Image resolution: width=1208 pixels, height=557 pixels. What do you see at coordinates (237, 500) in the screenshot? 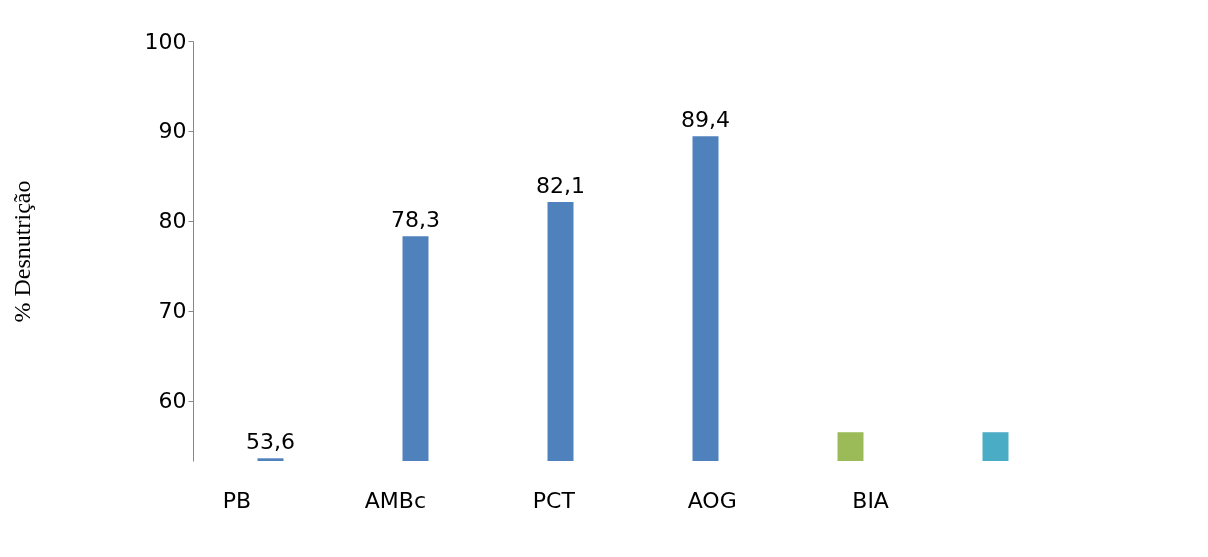
I see `text: PB` at bounding box center [237, 500].